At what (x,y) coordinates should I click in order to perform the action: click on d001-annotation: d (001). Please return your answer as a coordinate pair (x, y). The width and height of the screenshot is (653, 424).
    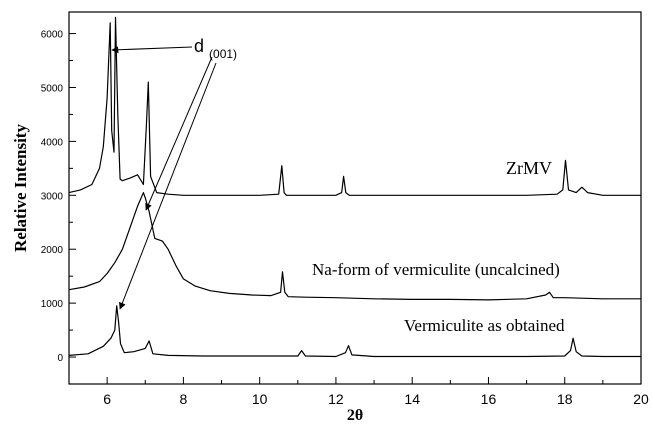
    Looking at the image, I should click on (215, 48).